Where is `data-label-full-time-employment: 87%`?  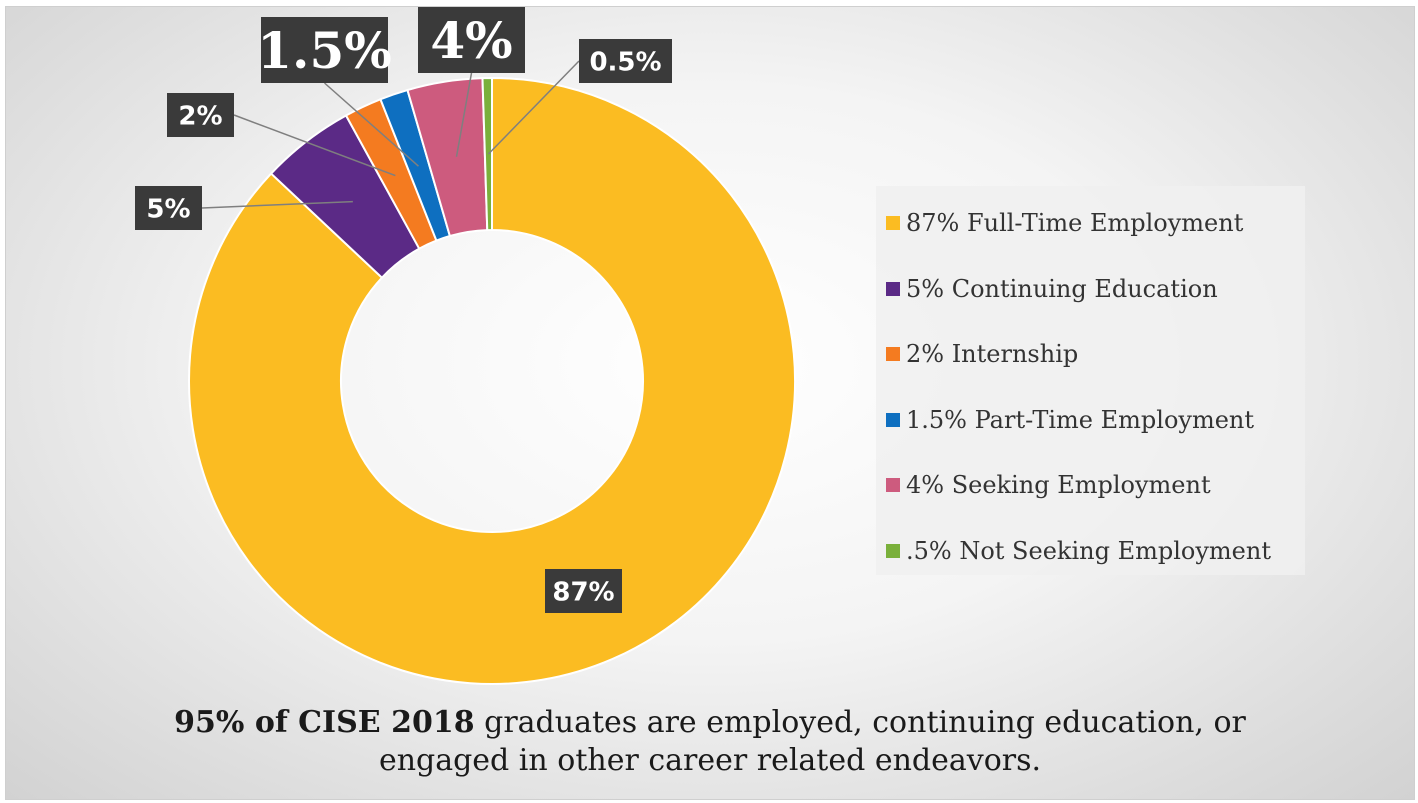
data-label-full-time-employment: 87% is located at coordinates (583, 592).